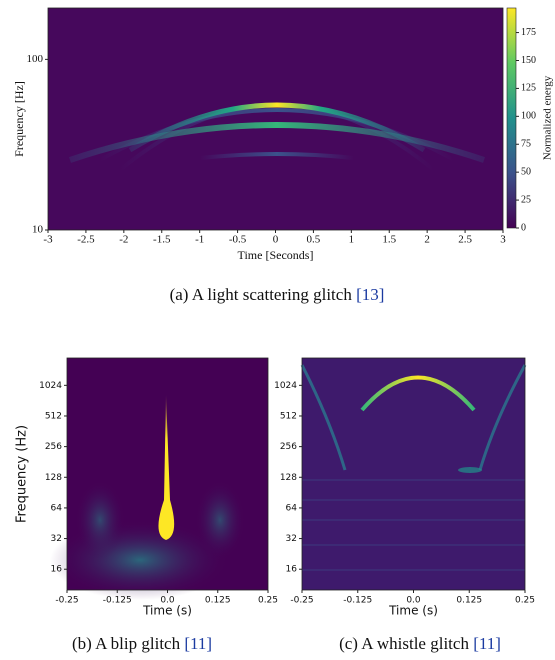 The width and height of the screenshot is (555, 660). Describe the element at coordinates (162, 240) in the screenshot. I see `x-tick-label: -1.5` at that location.